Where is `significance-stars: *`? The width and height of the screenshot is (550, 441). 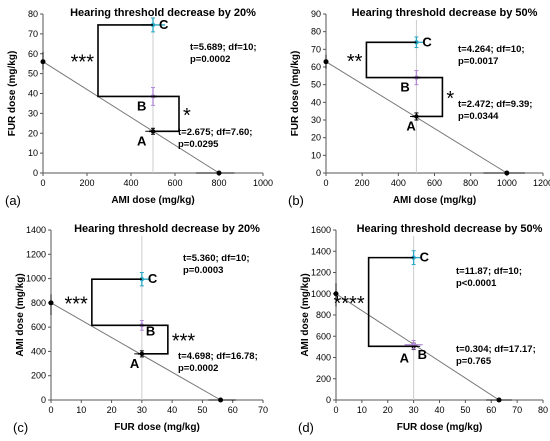
significance-stars: * is located at coordinates (450, 99).